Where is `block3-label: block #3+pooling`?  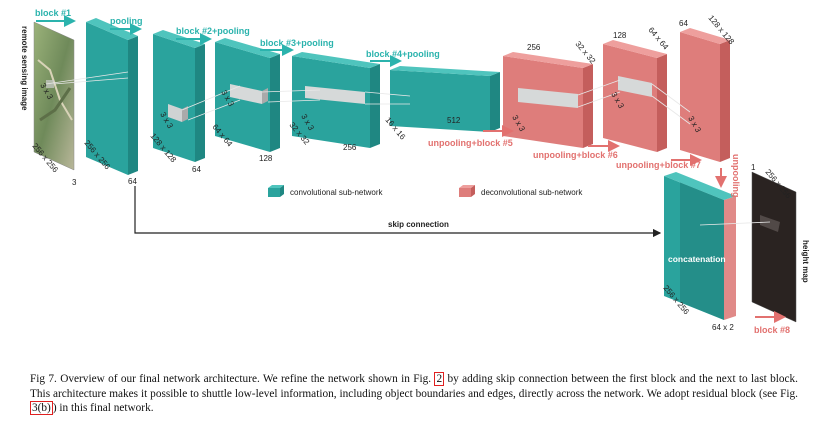 block3-label: block #3+pooling is located at coordinates (297, 43).